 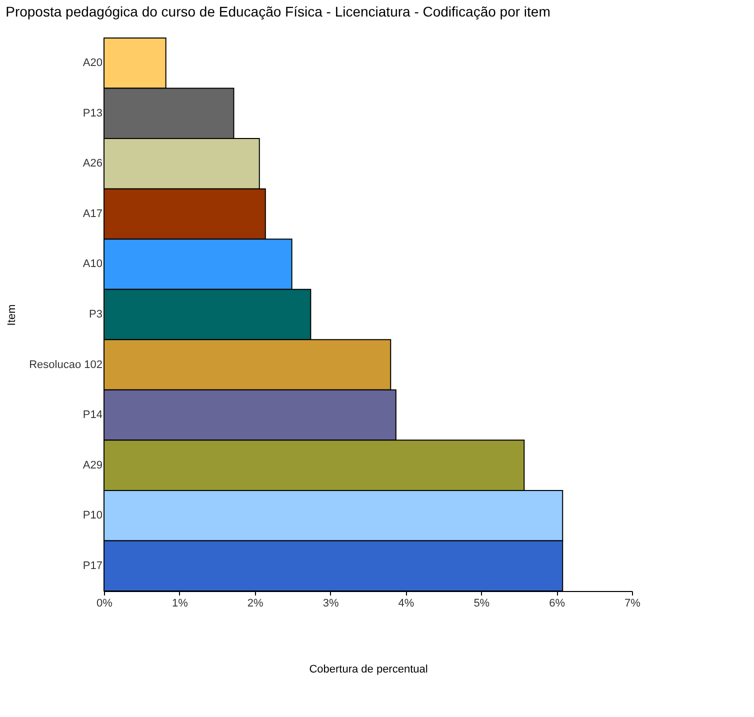 I want to click on x-axis-title: Cobertura de percentual, so click(x=368, y=670).